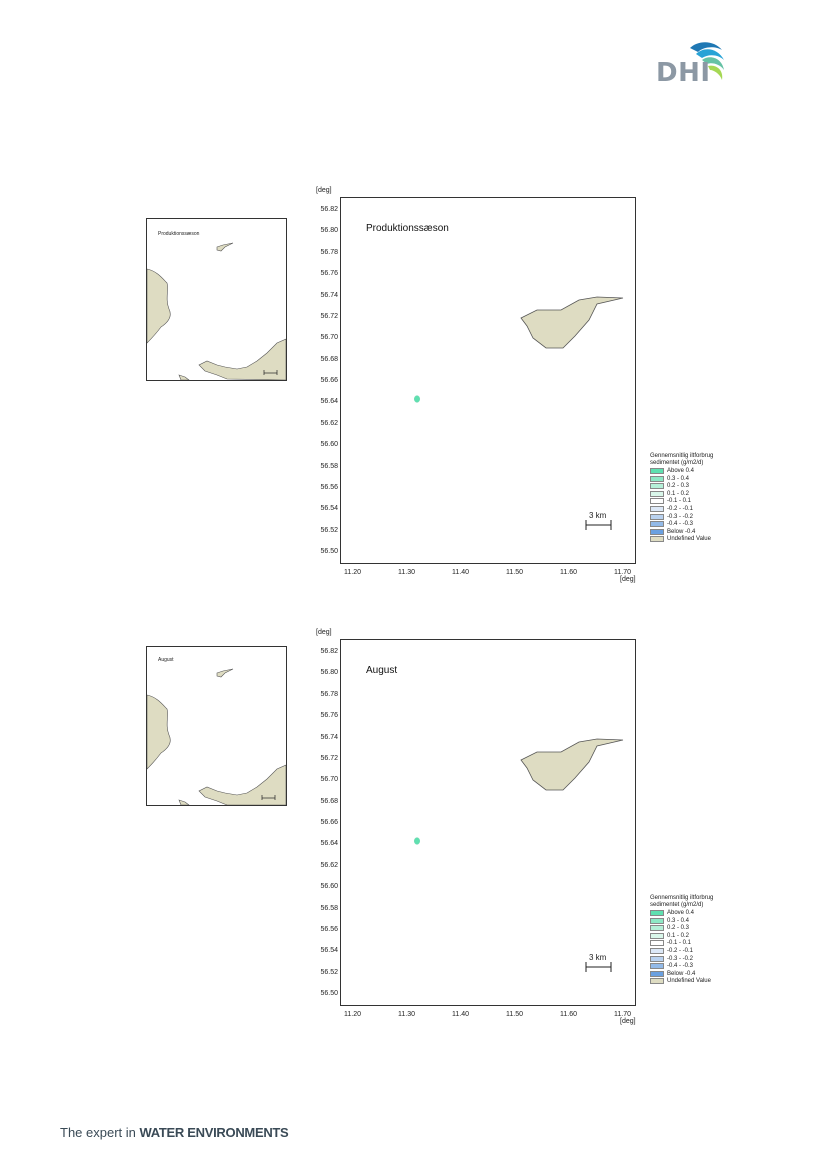 The height and width of the screenshot is (1169, 827). Describe the element at coordinates (214, 1132) in the screenshot. I see `tagline-bold: WATER ENVIRONMENTS` at that location.